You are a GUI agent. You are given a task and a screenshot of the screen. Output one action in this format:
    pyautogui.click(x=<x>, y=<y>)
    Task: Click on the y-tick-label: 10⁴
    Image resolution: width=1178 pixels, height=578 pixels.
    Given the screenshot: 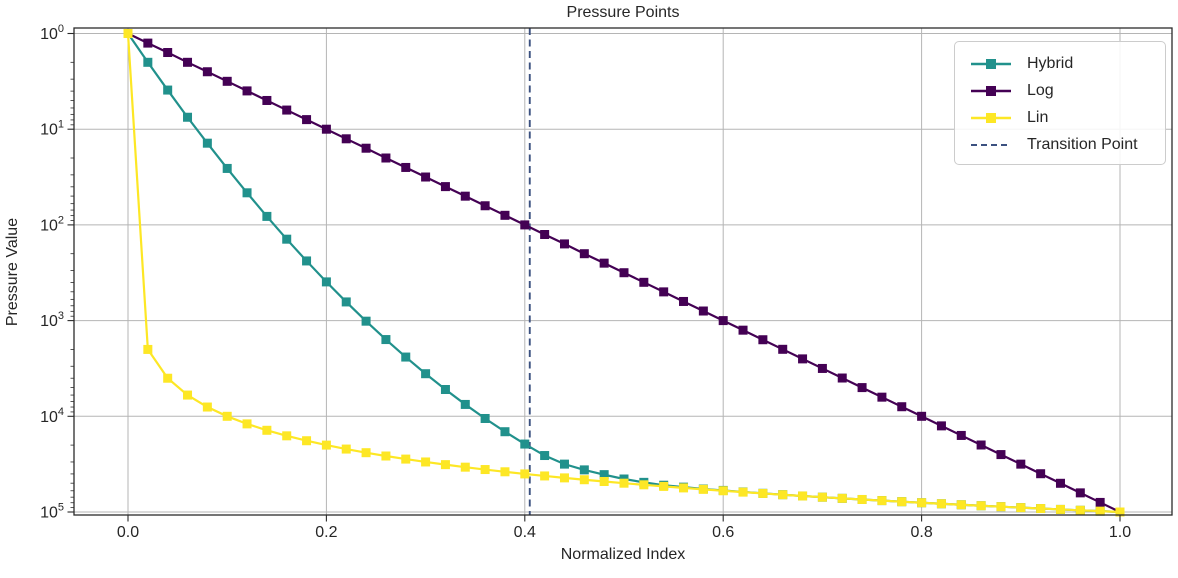 What is the action you would take?
    pyautogui.click(x=52, y=416)
    